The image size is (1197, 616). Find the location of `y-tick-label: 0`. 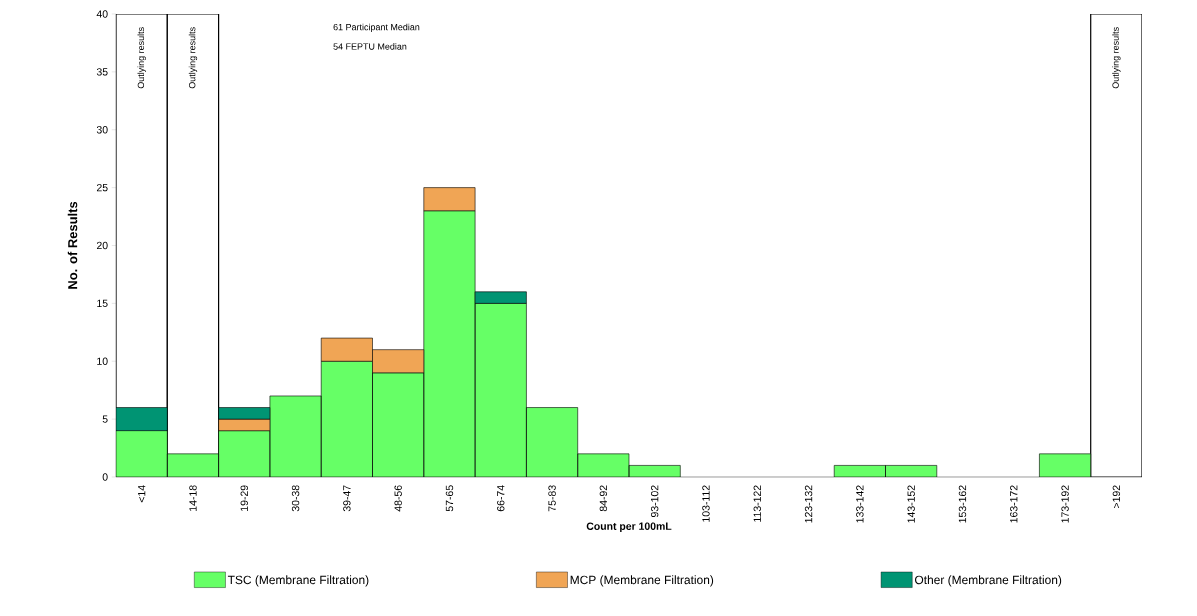

y-tick-label: 0 is located at coordinates (105, 477).